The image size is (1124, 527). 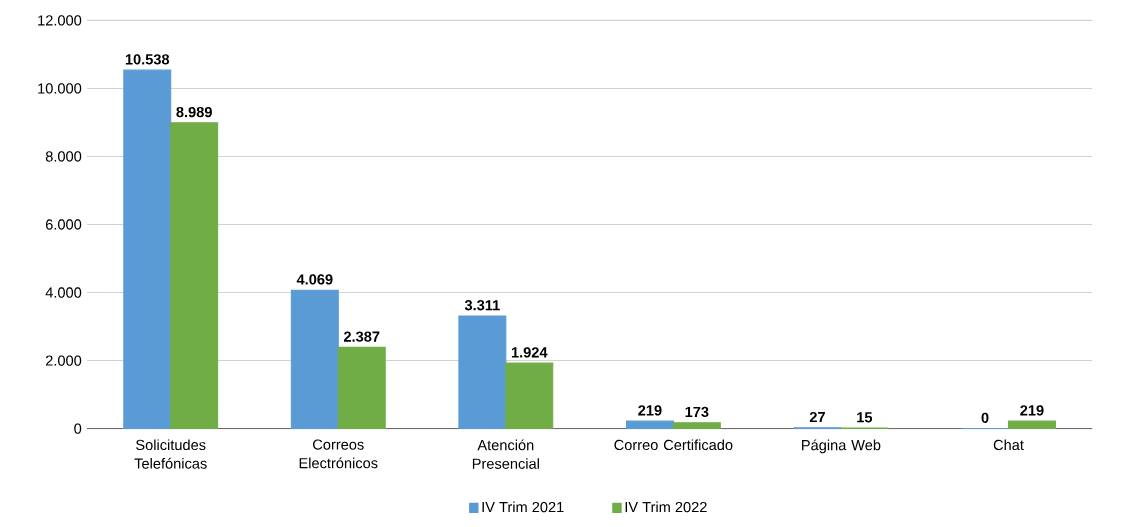 What do you see at coordinates (666, 507) in the screenshot?
I see `legend-label: IV Trim 2022` at bounding box center [666, 507].